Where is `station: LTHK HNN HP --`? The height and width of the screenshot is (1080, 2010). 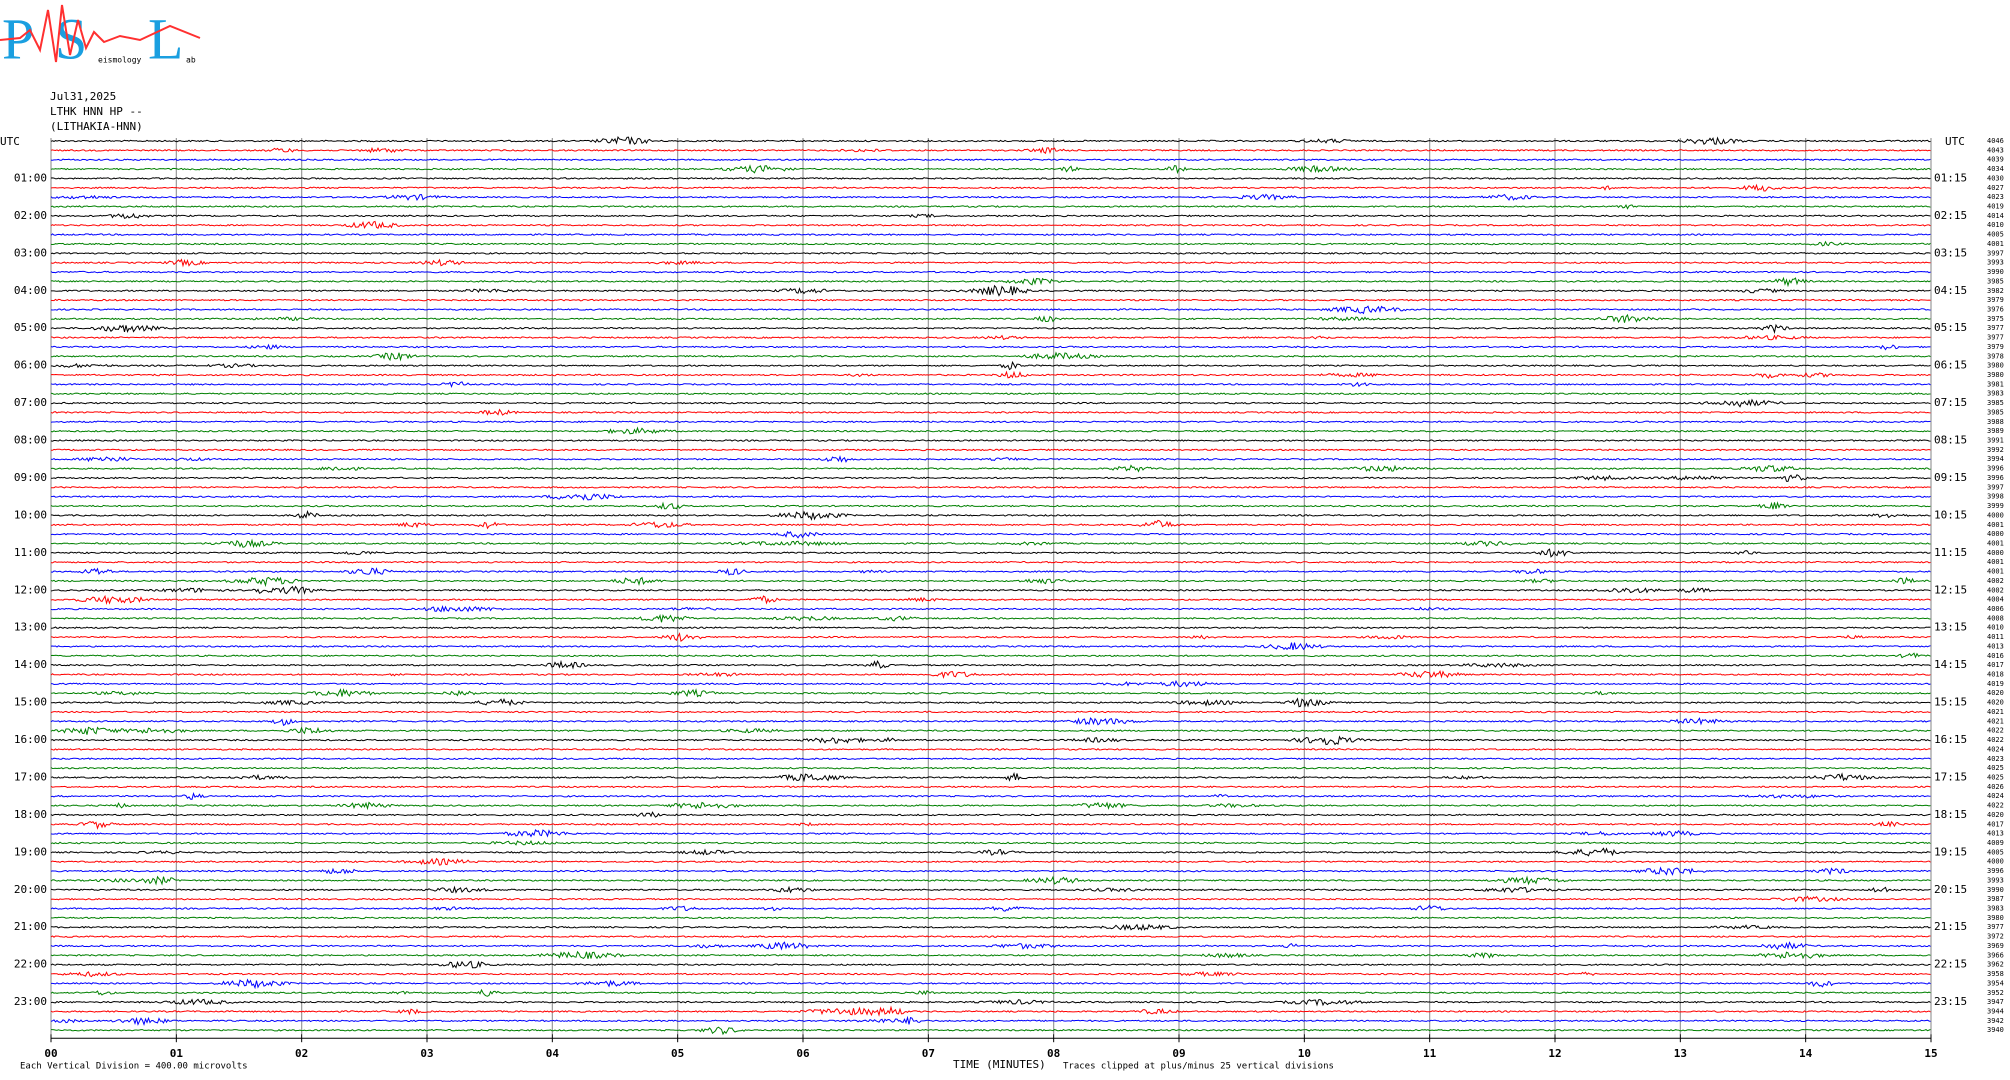 station: LTHK HNN HP -- is located at coordinates (96, 111).